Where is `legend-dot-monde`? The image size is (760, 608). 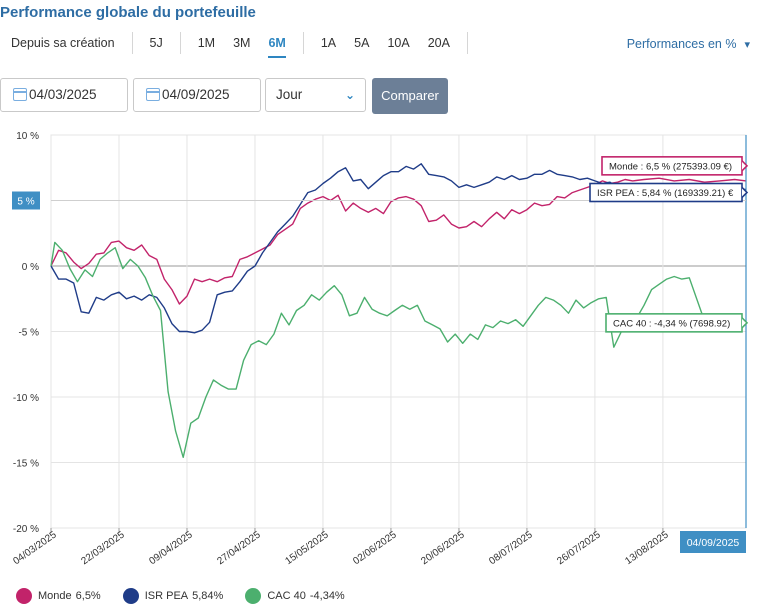 legend-dot-monde is located at coordinates (24, 596).